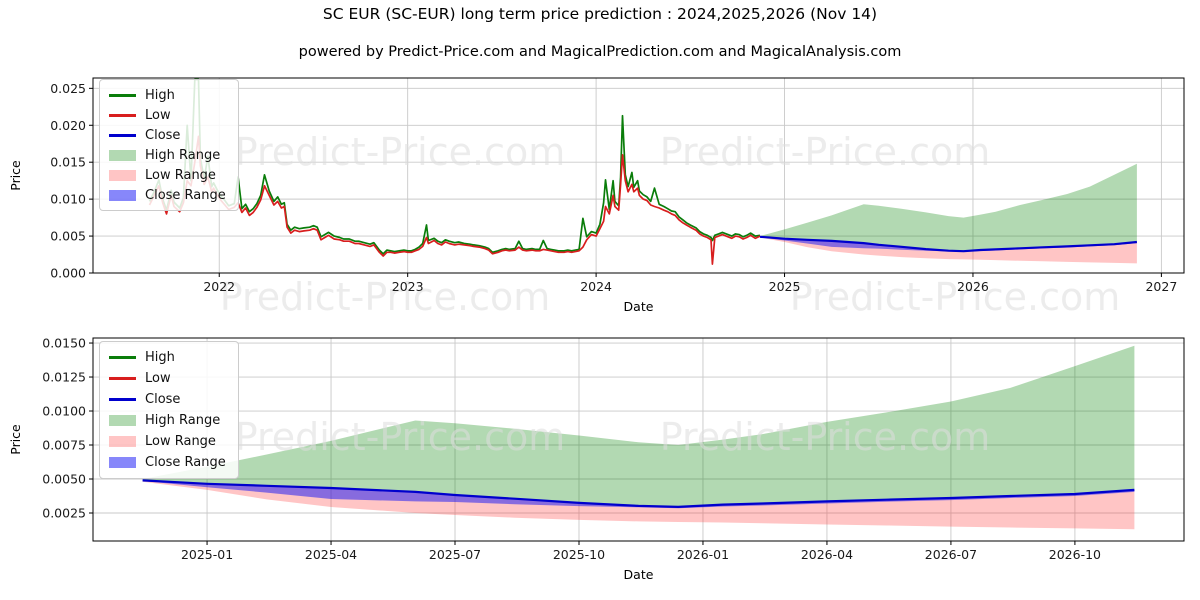 The image size is (1200, 600). What do you see at coordinates (68, 88) in the screenshot?
I see `y-tick-label: 0.025` at bounding box center [68, 88].